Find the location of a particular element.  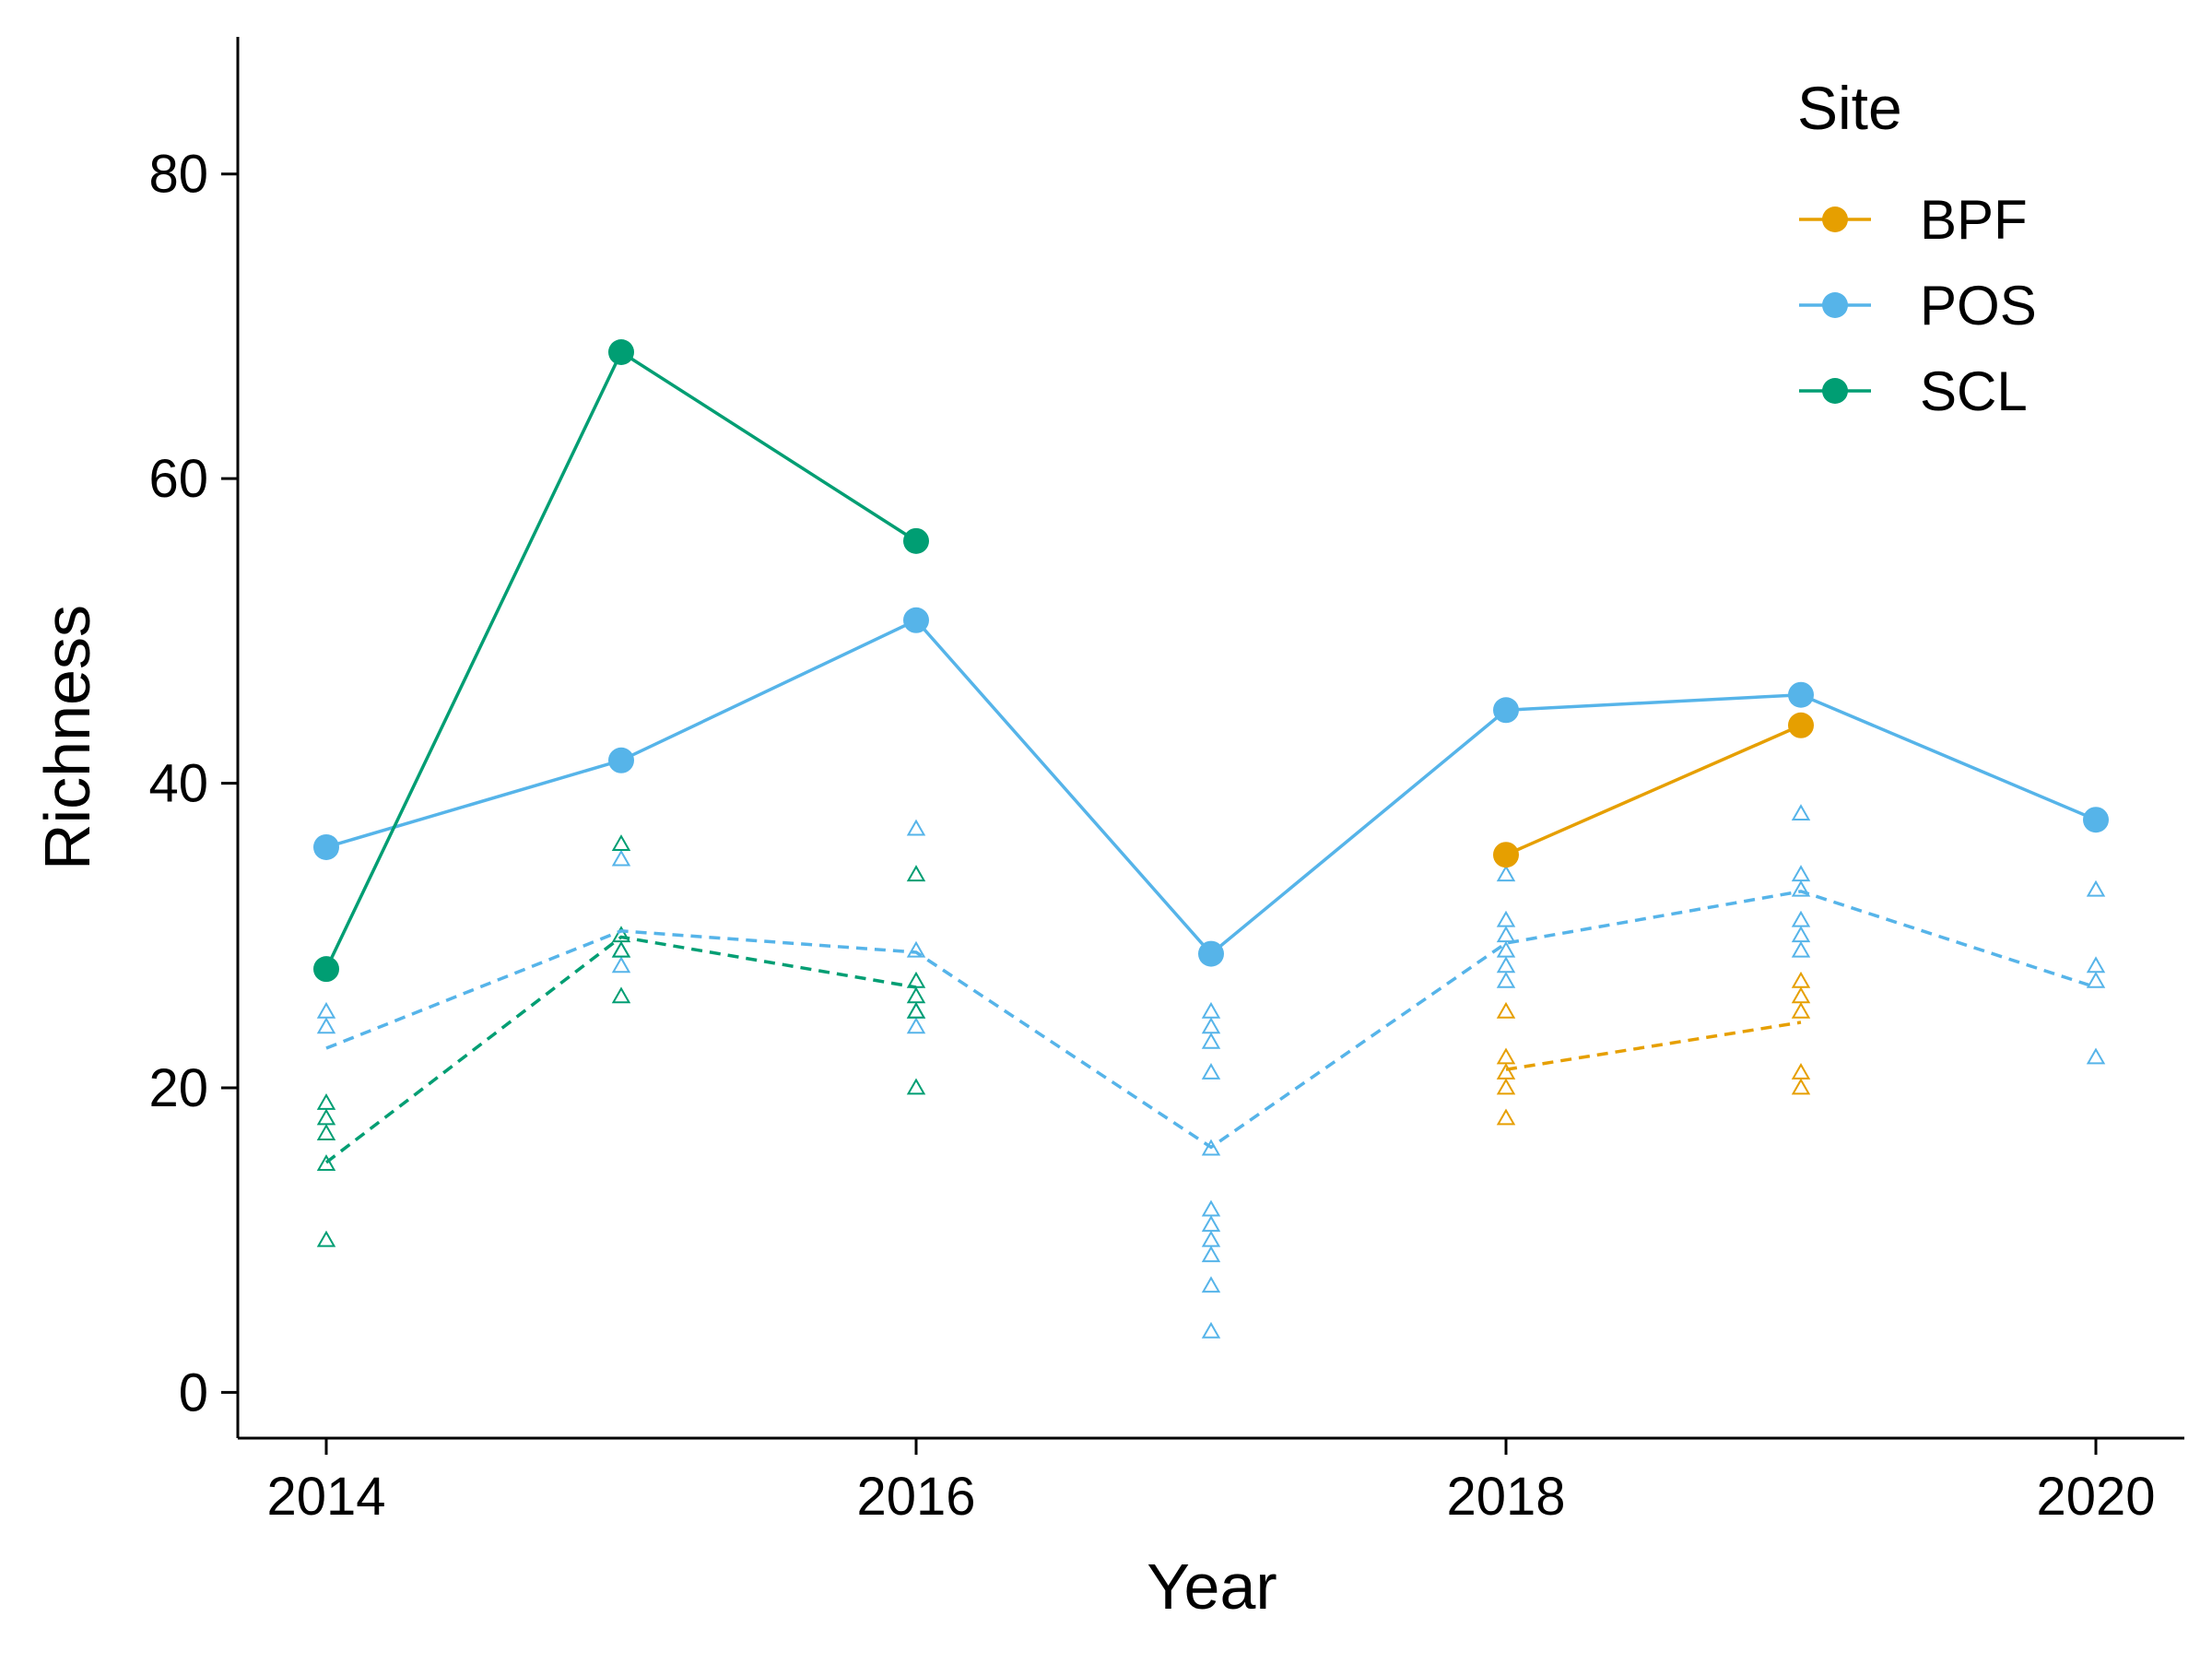

y-tick-label-20: 20 is located at coordinates (178, 1088).